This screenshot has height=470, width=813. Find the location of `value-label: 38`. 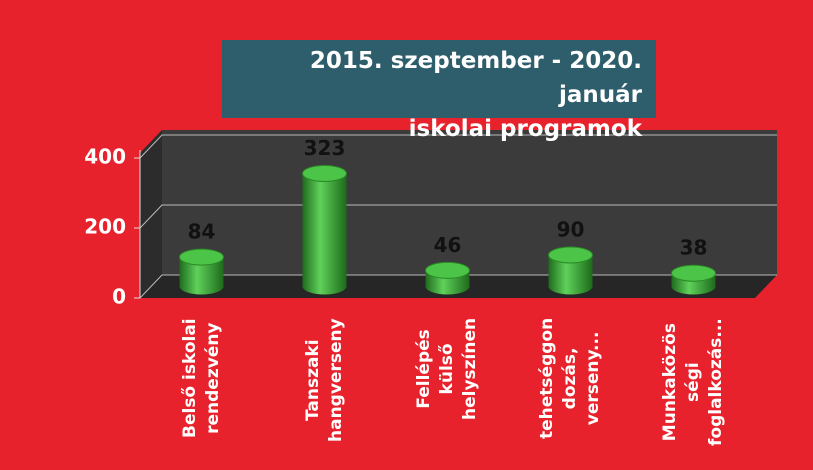

value-label: 38 is located at coordinates (694, 248).